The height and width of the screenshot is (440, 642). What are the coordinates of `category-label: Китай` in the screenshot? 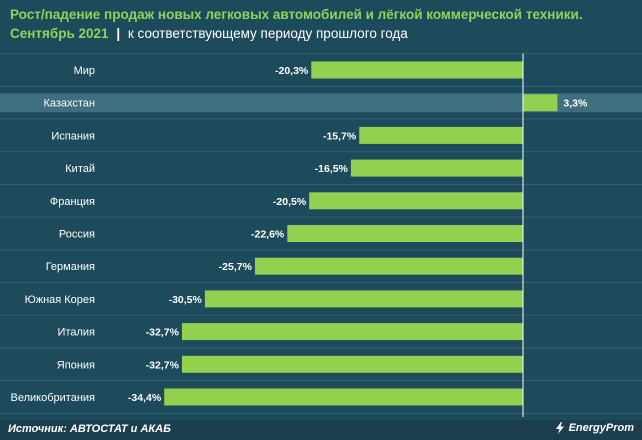 It's located at (80, 169).